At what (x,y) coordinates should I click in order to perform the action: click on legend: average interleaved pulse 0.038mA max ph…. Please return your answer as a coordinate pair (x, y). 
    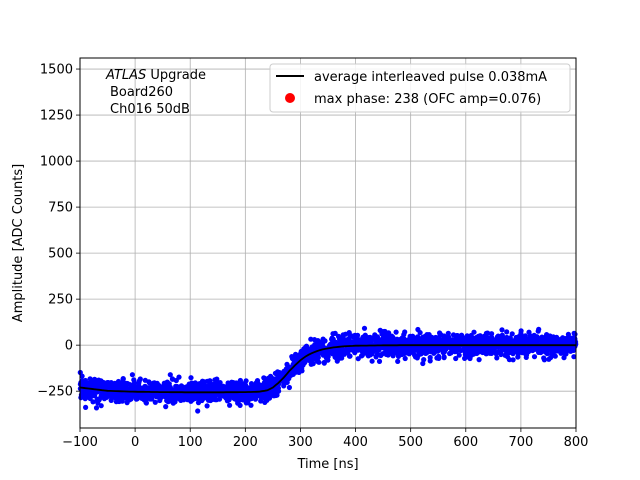
    Looking at the image, I should click on (420, 88).